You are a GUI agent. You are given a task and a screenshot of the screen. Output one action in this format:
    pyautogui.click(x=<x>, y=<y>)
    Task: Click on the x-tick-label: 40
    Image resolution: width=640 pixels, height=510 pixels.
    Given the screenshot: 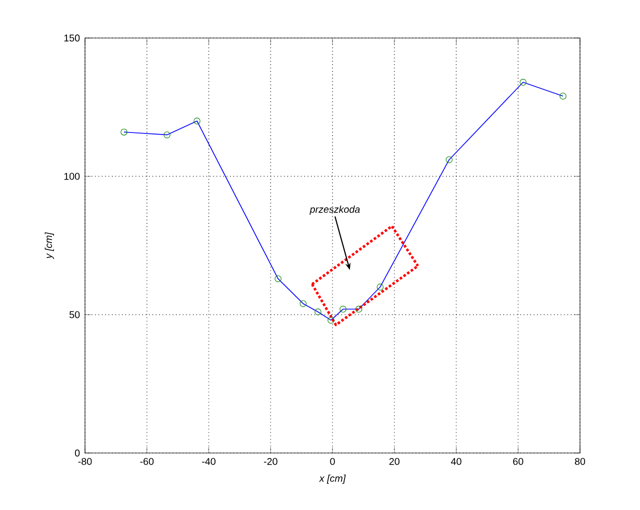 What is the action you would take?
    pyautogui.click(x=456, y=461)
    